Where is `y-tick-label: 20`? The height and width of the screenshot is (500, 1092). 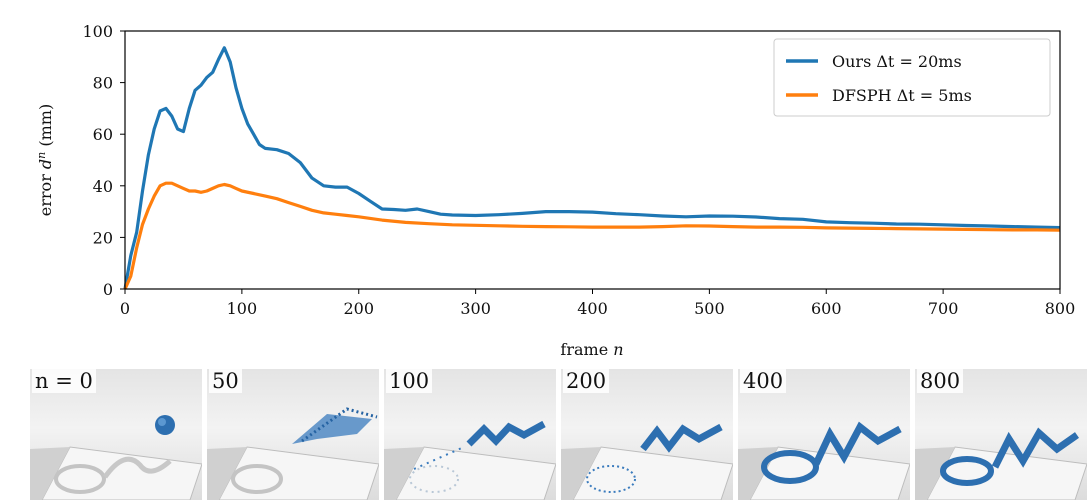
y-tick-label: 20 is located at coordinates (103, 237).